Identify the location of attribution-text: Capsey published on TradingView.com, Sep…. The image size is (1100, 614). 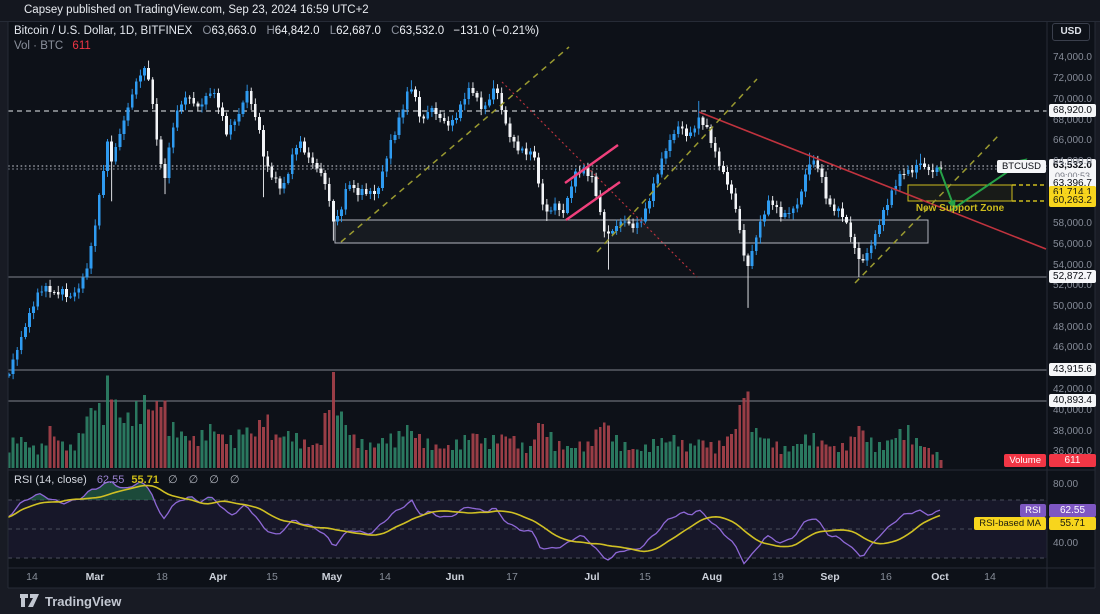
(196, 10).